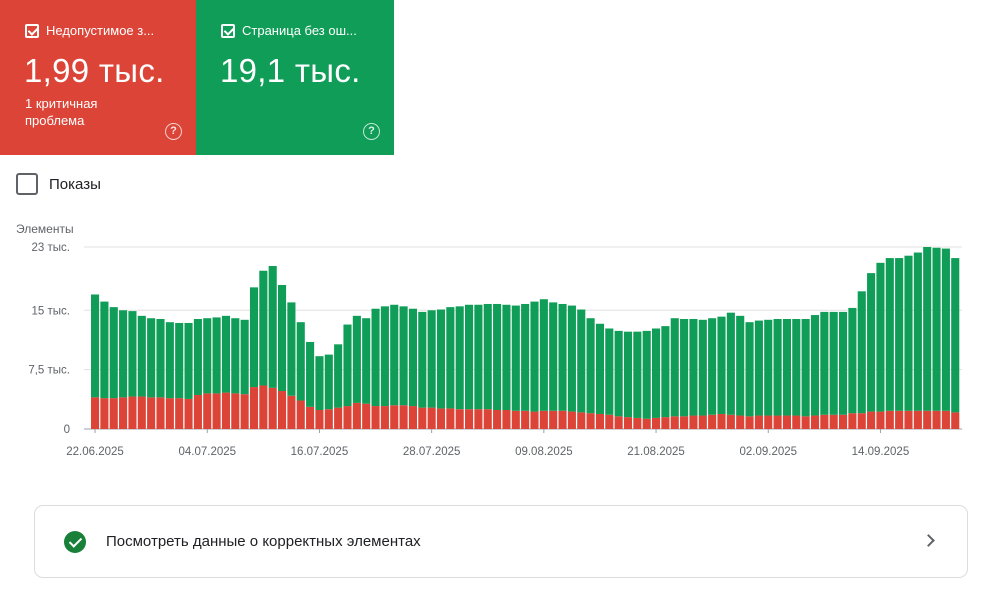 The width and height of the screenshot is (985, 596). What do you see at coordinates (58, 184) in the screenshot?
I see `impressions-toggle: Показы` at bounding box center [58, 184].